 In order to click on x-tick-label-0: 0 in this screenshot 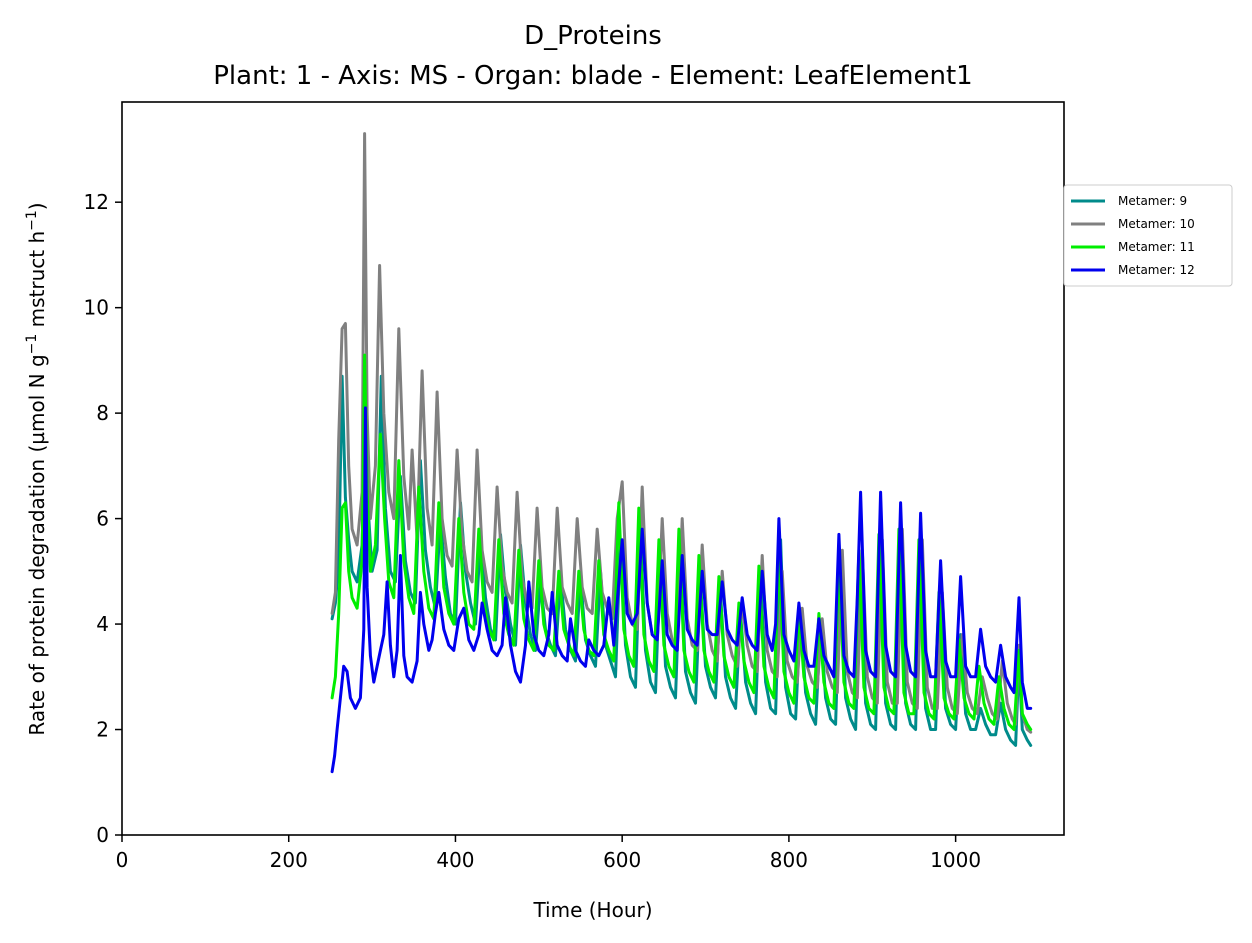, I will do `click(122, 860)`.